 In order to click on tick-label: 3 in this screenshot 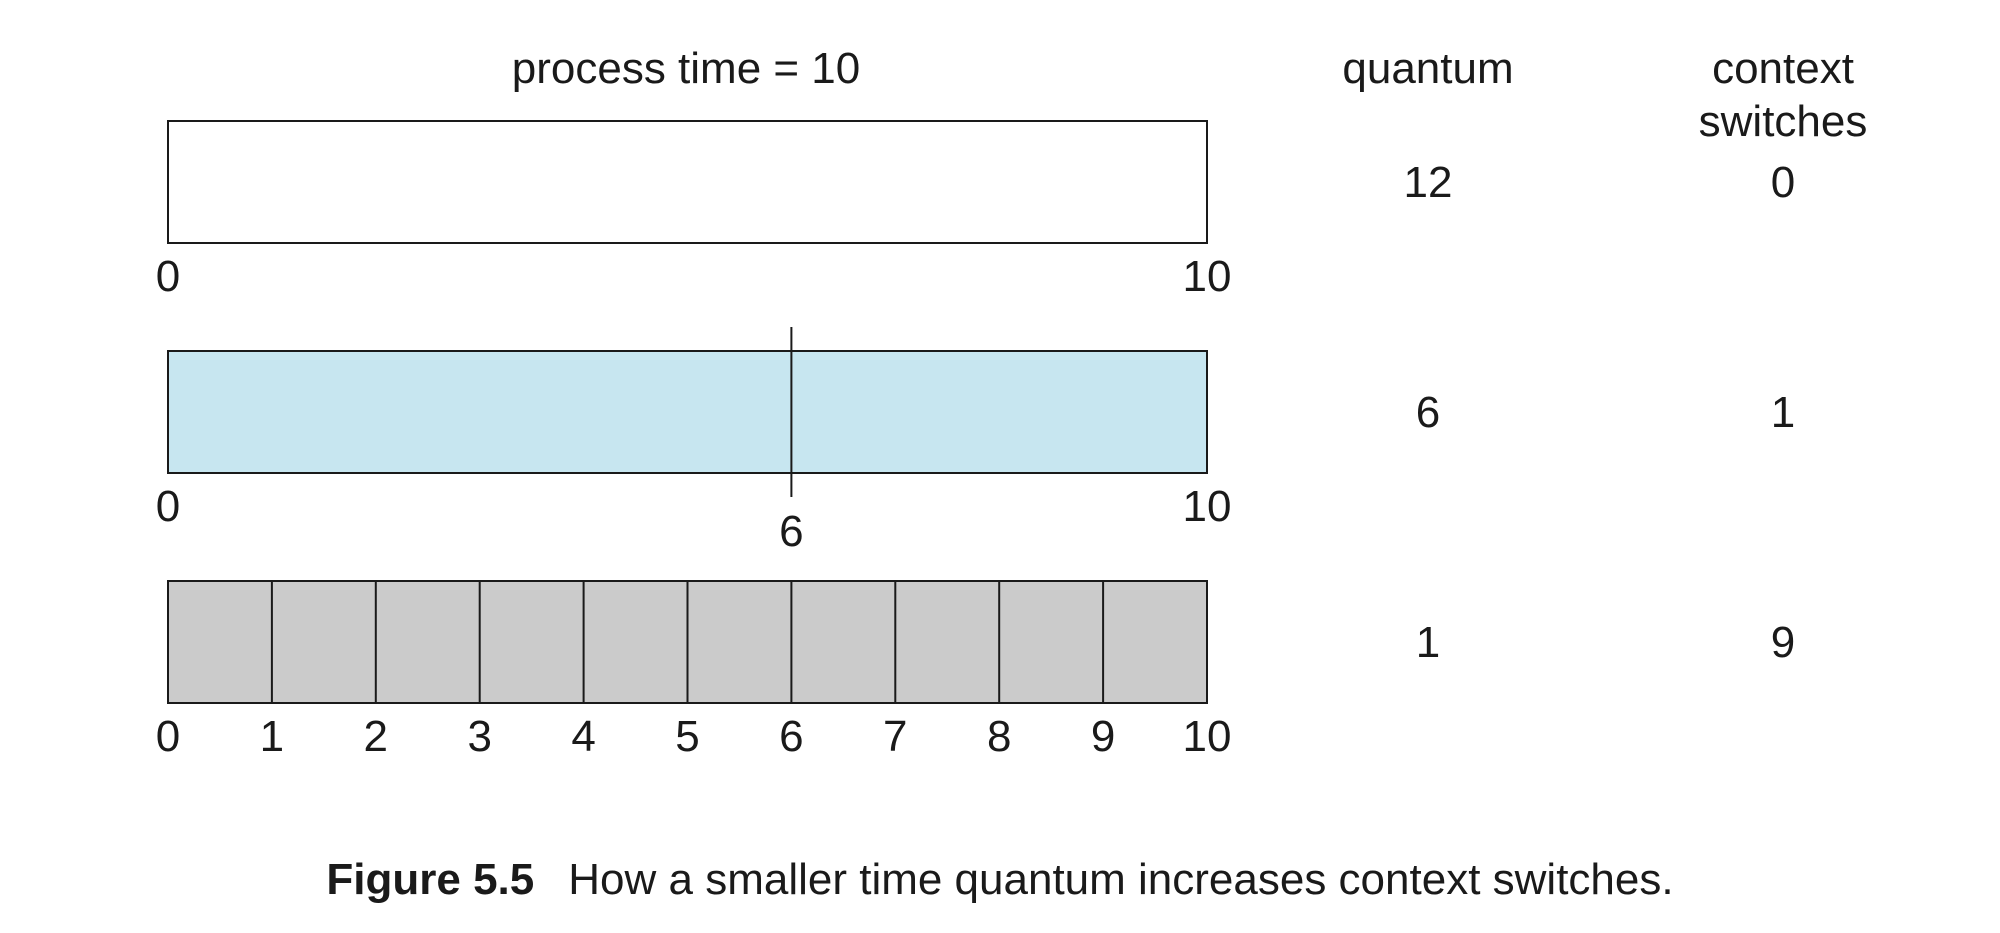, I will do `click(479, 736)`.